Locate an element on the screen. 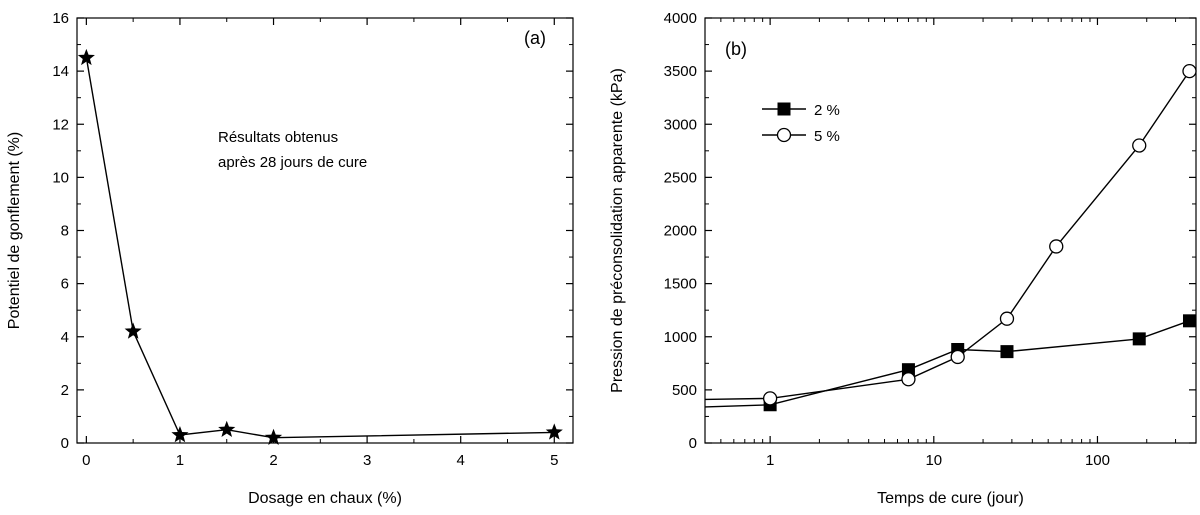 The height and width of the screenshot is (515, 1200). x-axis-label: Temps de cure (jour) is located at coordinates (950, 498).